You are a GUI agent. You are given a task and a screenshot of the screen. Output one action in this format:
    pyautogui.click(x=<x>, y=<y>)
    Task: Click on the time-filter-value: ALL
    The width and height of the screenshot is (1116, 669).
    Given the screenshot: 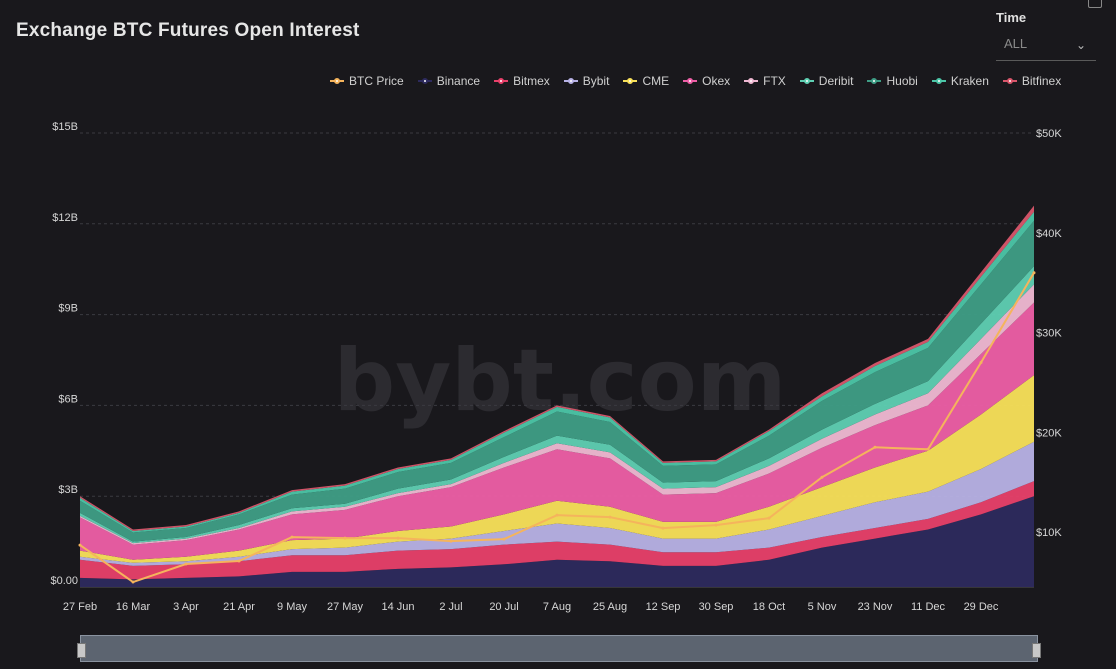 What is the action you would take?
    pyautogui.click(x=1016, y=43)
    